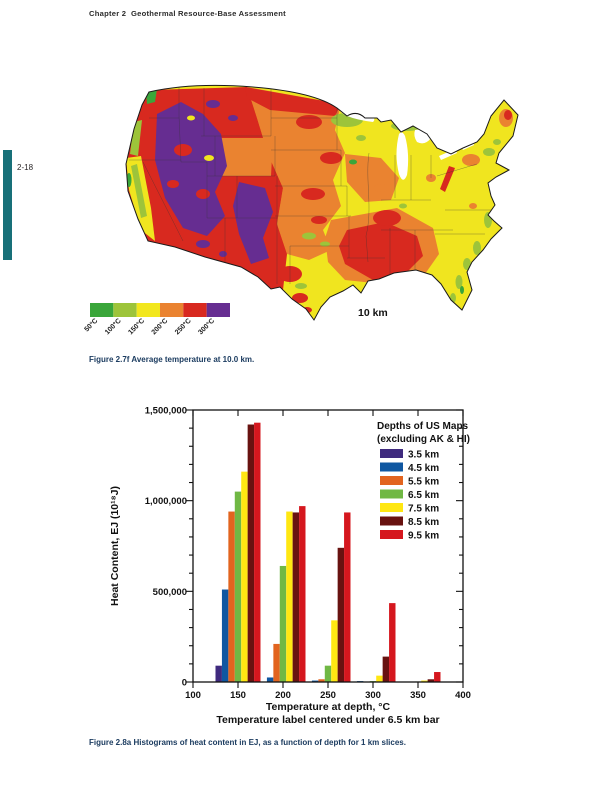 This screenshot has width=612, height=792. What do you see at coordinates (136, 326) in the screenshot?
I see `scale-label: 150°C` at bounding box center [136, 326].